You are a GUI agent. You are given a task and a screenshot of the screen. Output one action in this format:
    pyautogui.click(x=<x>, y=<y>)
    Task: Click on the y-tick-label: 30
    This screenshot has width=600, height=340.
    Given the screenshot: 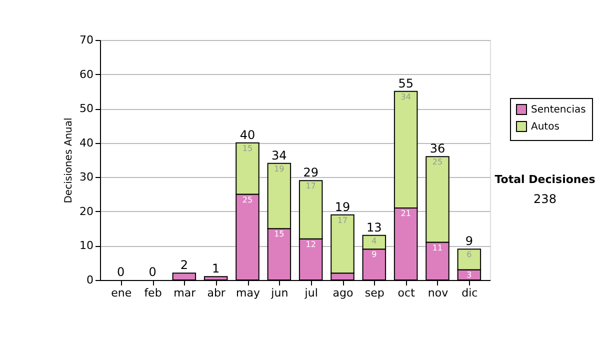 What is the action you would take?
    pyautogui.click(x=87, y=177)
    